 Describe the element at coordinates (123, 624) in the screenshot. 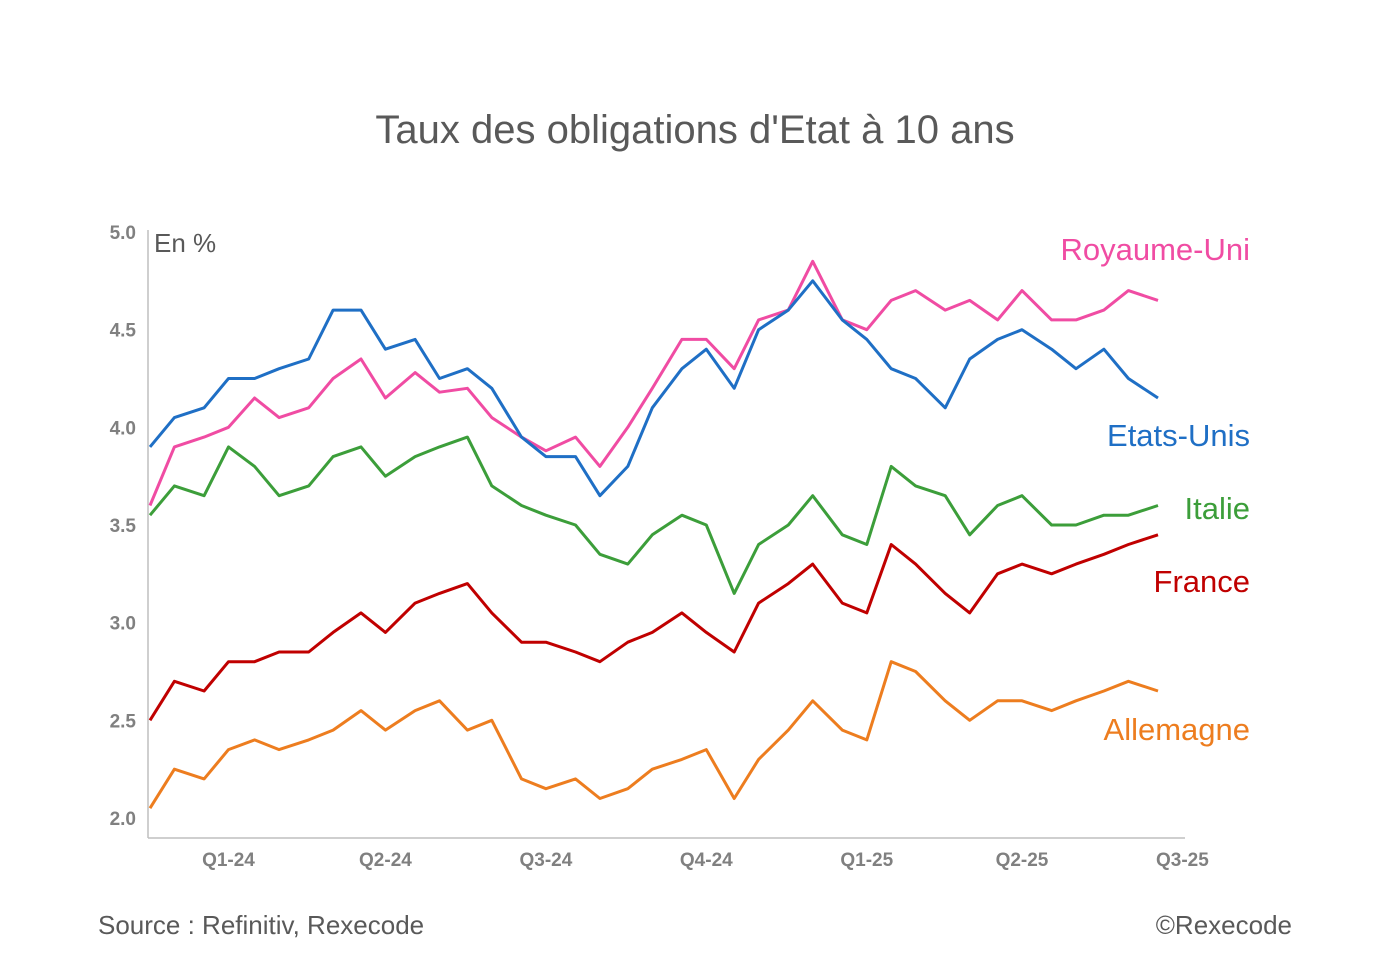

I see `y-tick-label: 3.0` at that location.